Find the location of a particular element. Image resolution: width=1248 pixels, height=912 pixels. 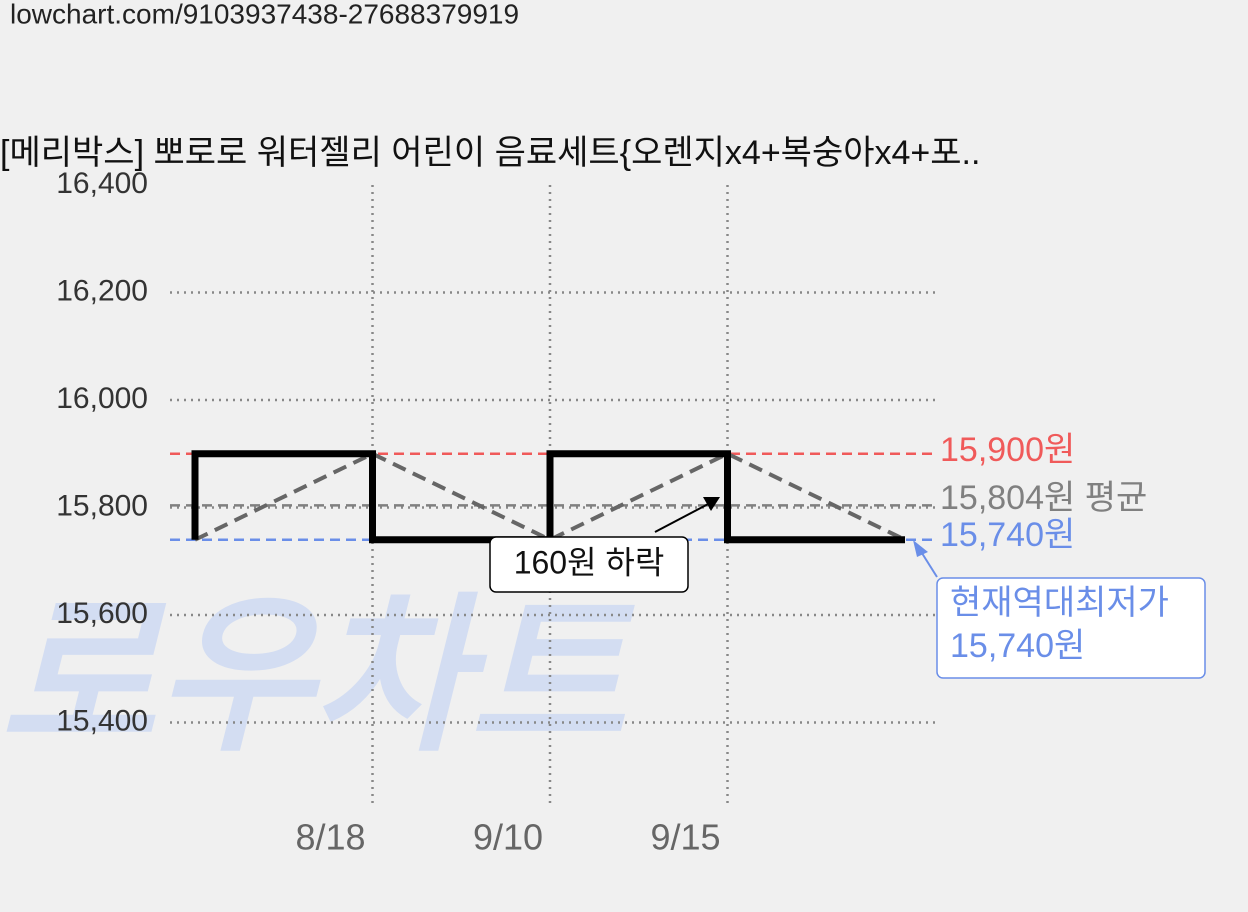

callout-arrow-head is located at coordinates (920, 548).